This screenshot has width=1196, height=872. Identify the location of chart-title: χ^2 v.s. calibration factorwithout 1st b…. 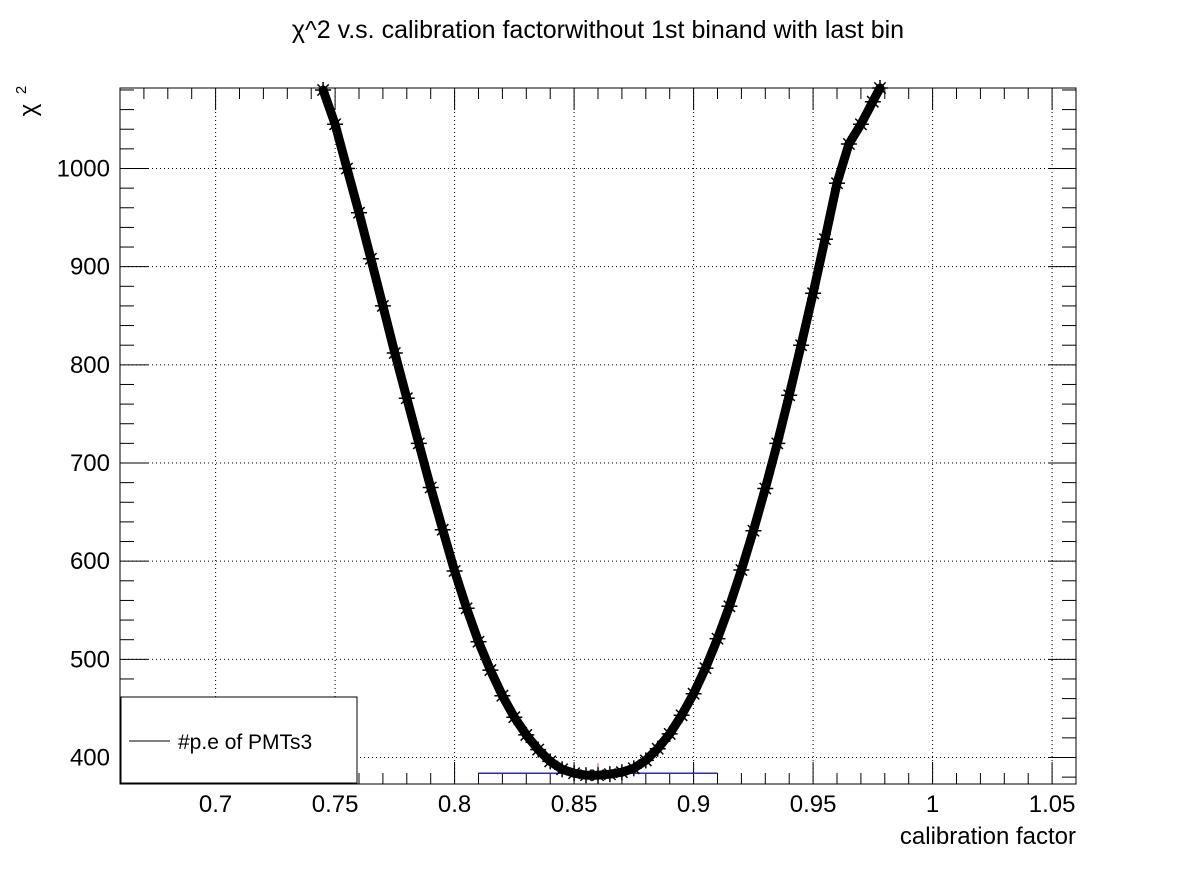
(598, 30).